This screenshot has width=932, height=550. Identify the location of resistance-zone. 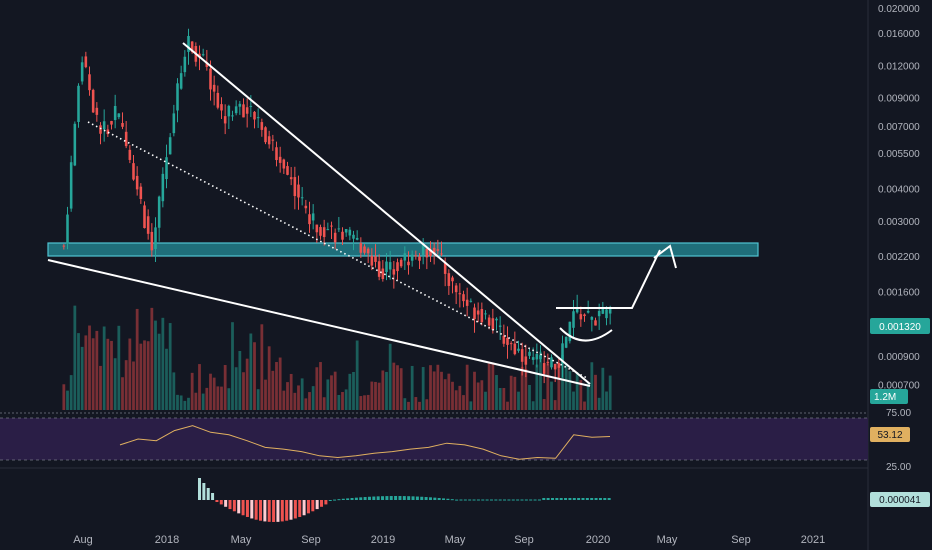
(403, 249).